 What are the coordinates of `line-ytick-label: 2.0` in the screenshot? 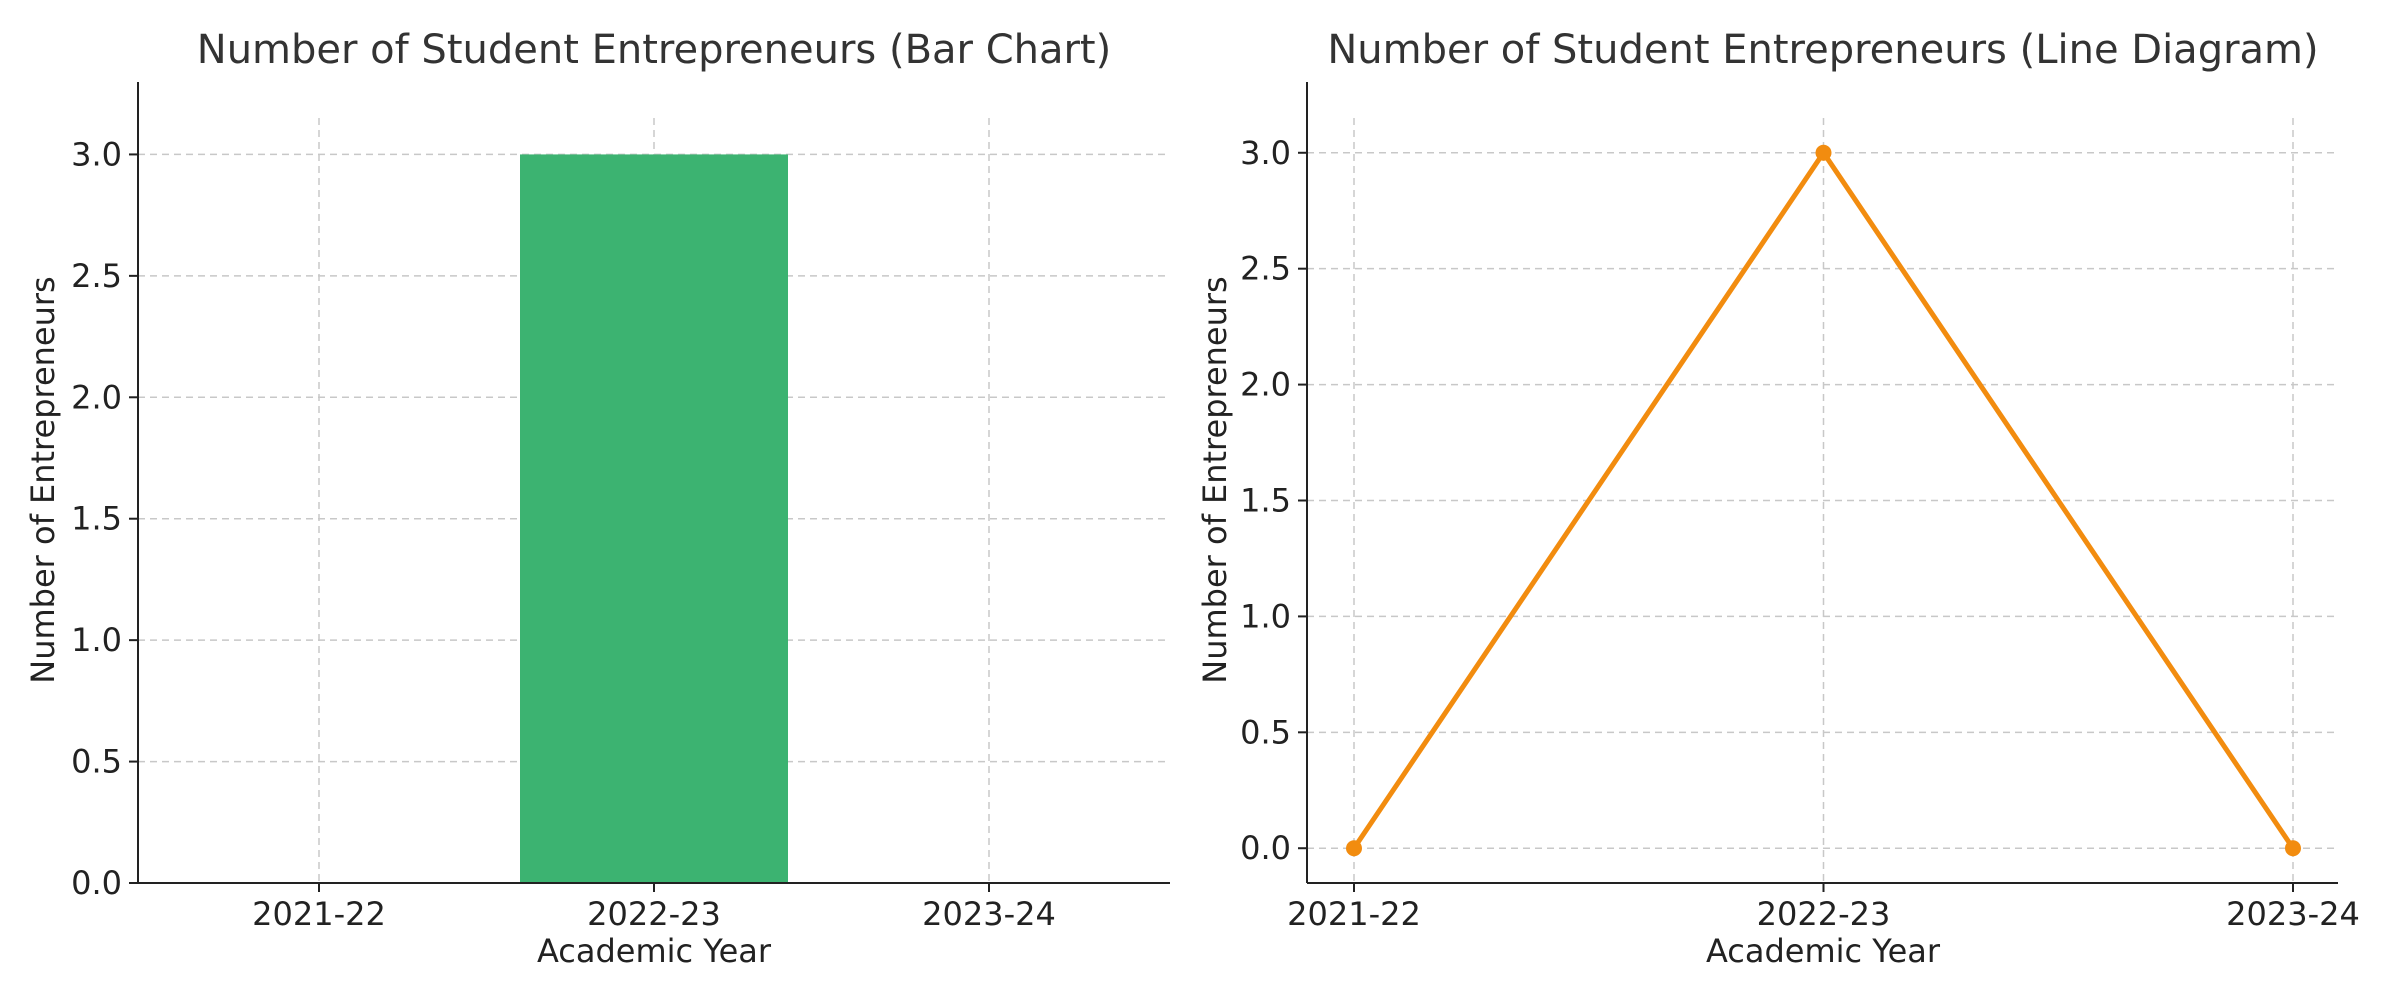 It's located at (1265, 385).